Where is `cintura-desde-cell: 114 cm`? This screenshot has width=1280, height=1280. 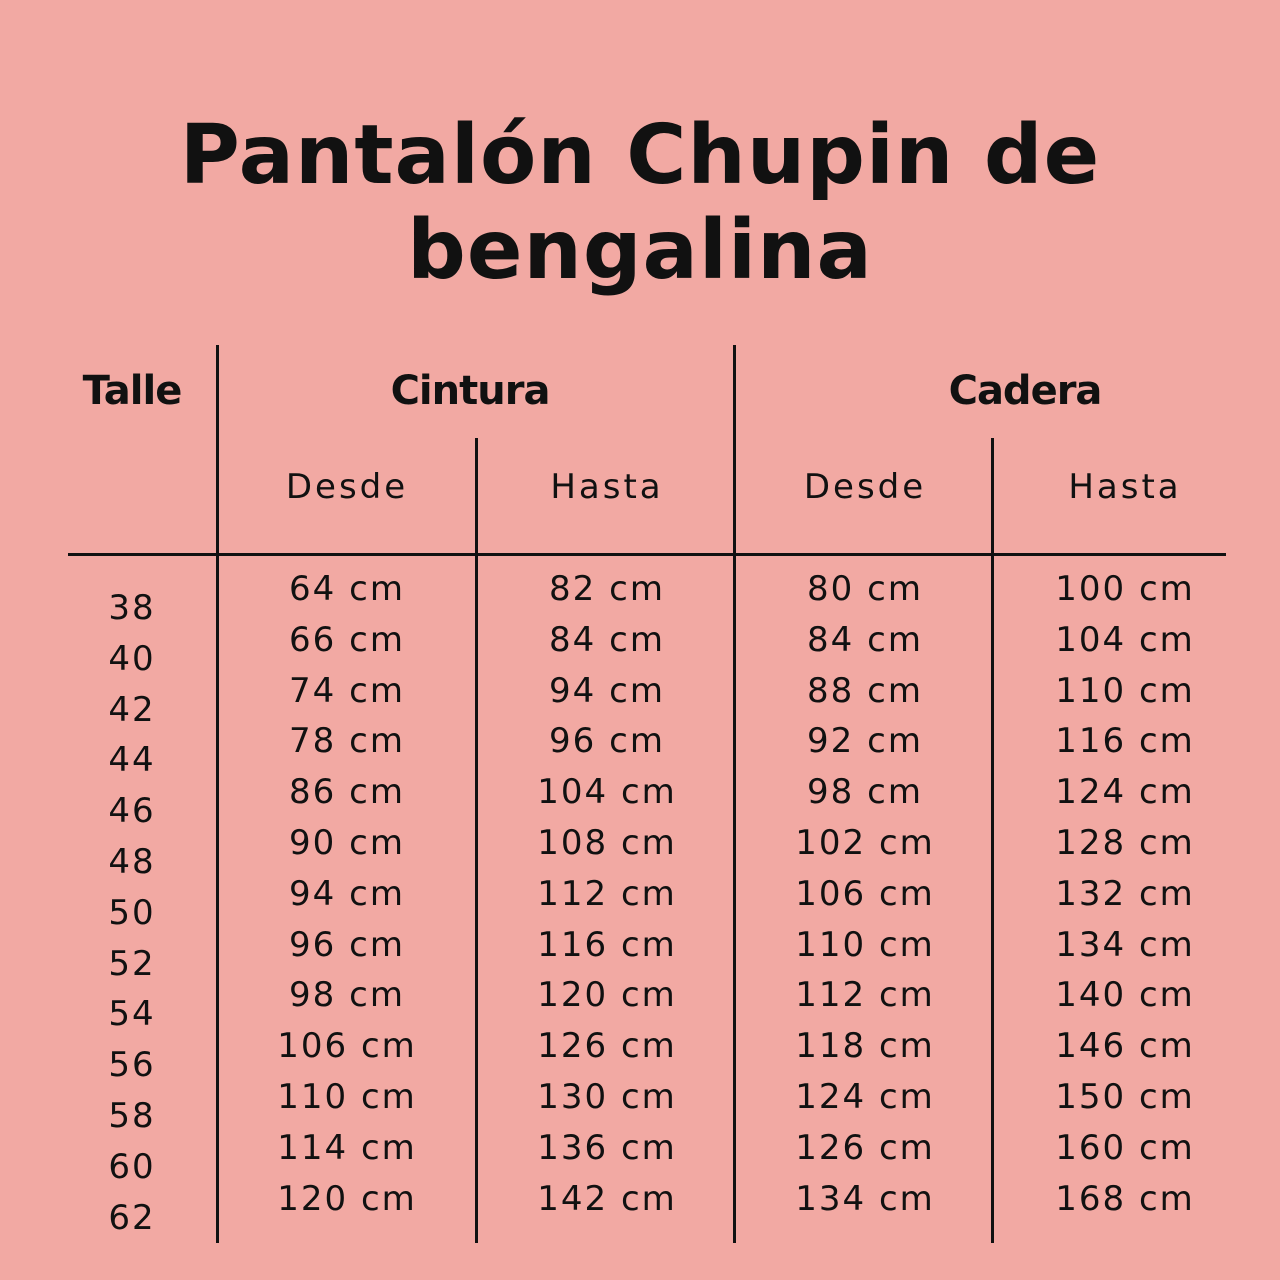
cintura-desde-cell: 114 cm is located at coordinates (347, 1147).